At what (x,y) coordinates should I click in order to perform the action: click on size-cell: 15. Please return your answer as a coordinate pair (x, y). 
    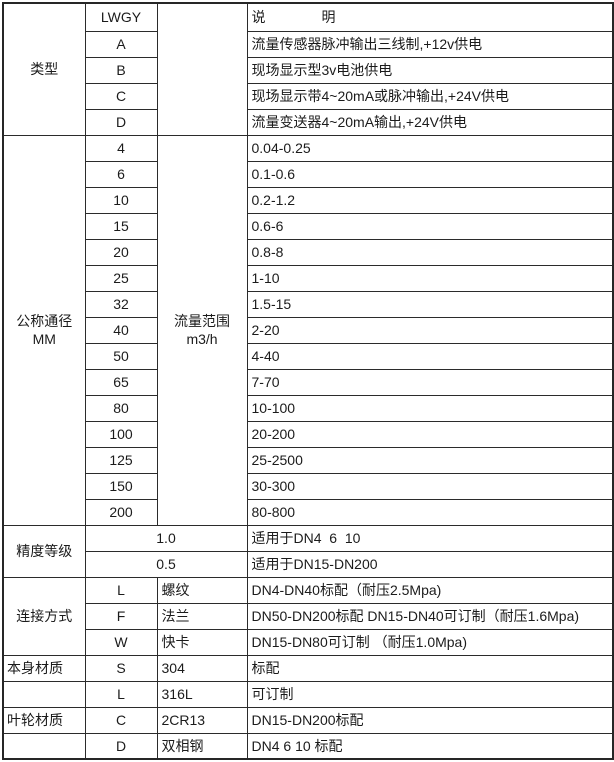
    Looking at the image, I should click on (121, 226).